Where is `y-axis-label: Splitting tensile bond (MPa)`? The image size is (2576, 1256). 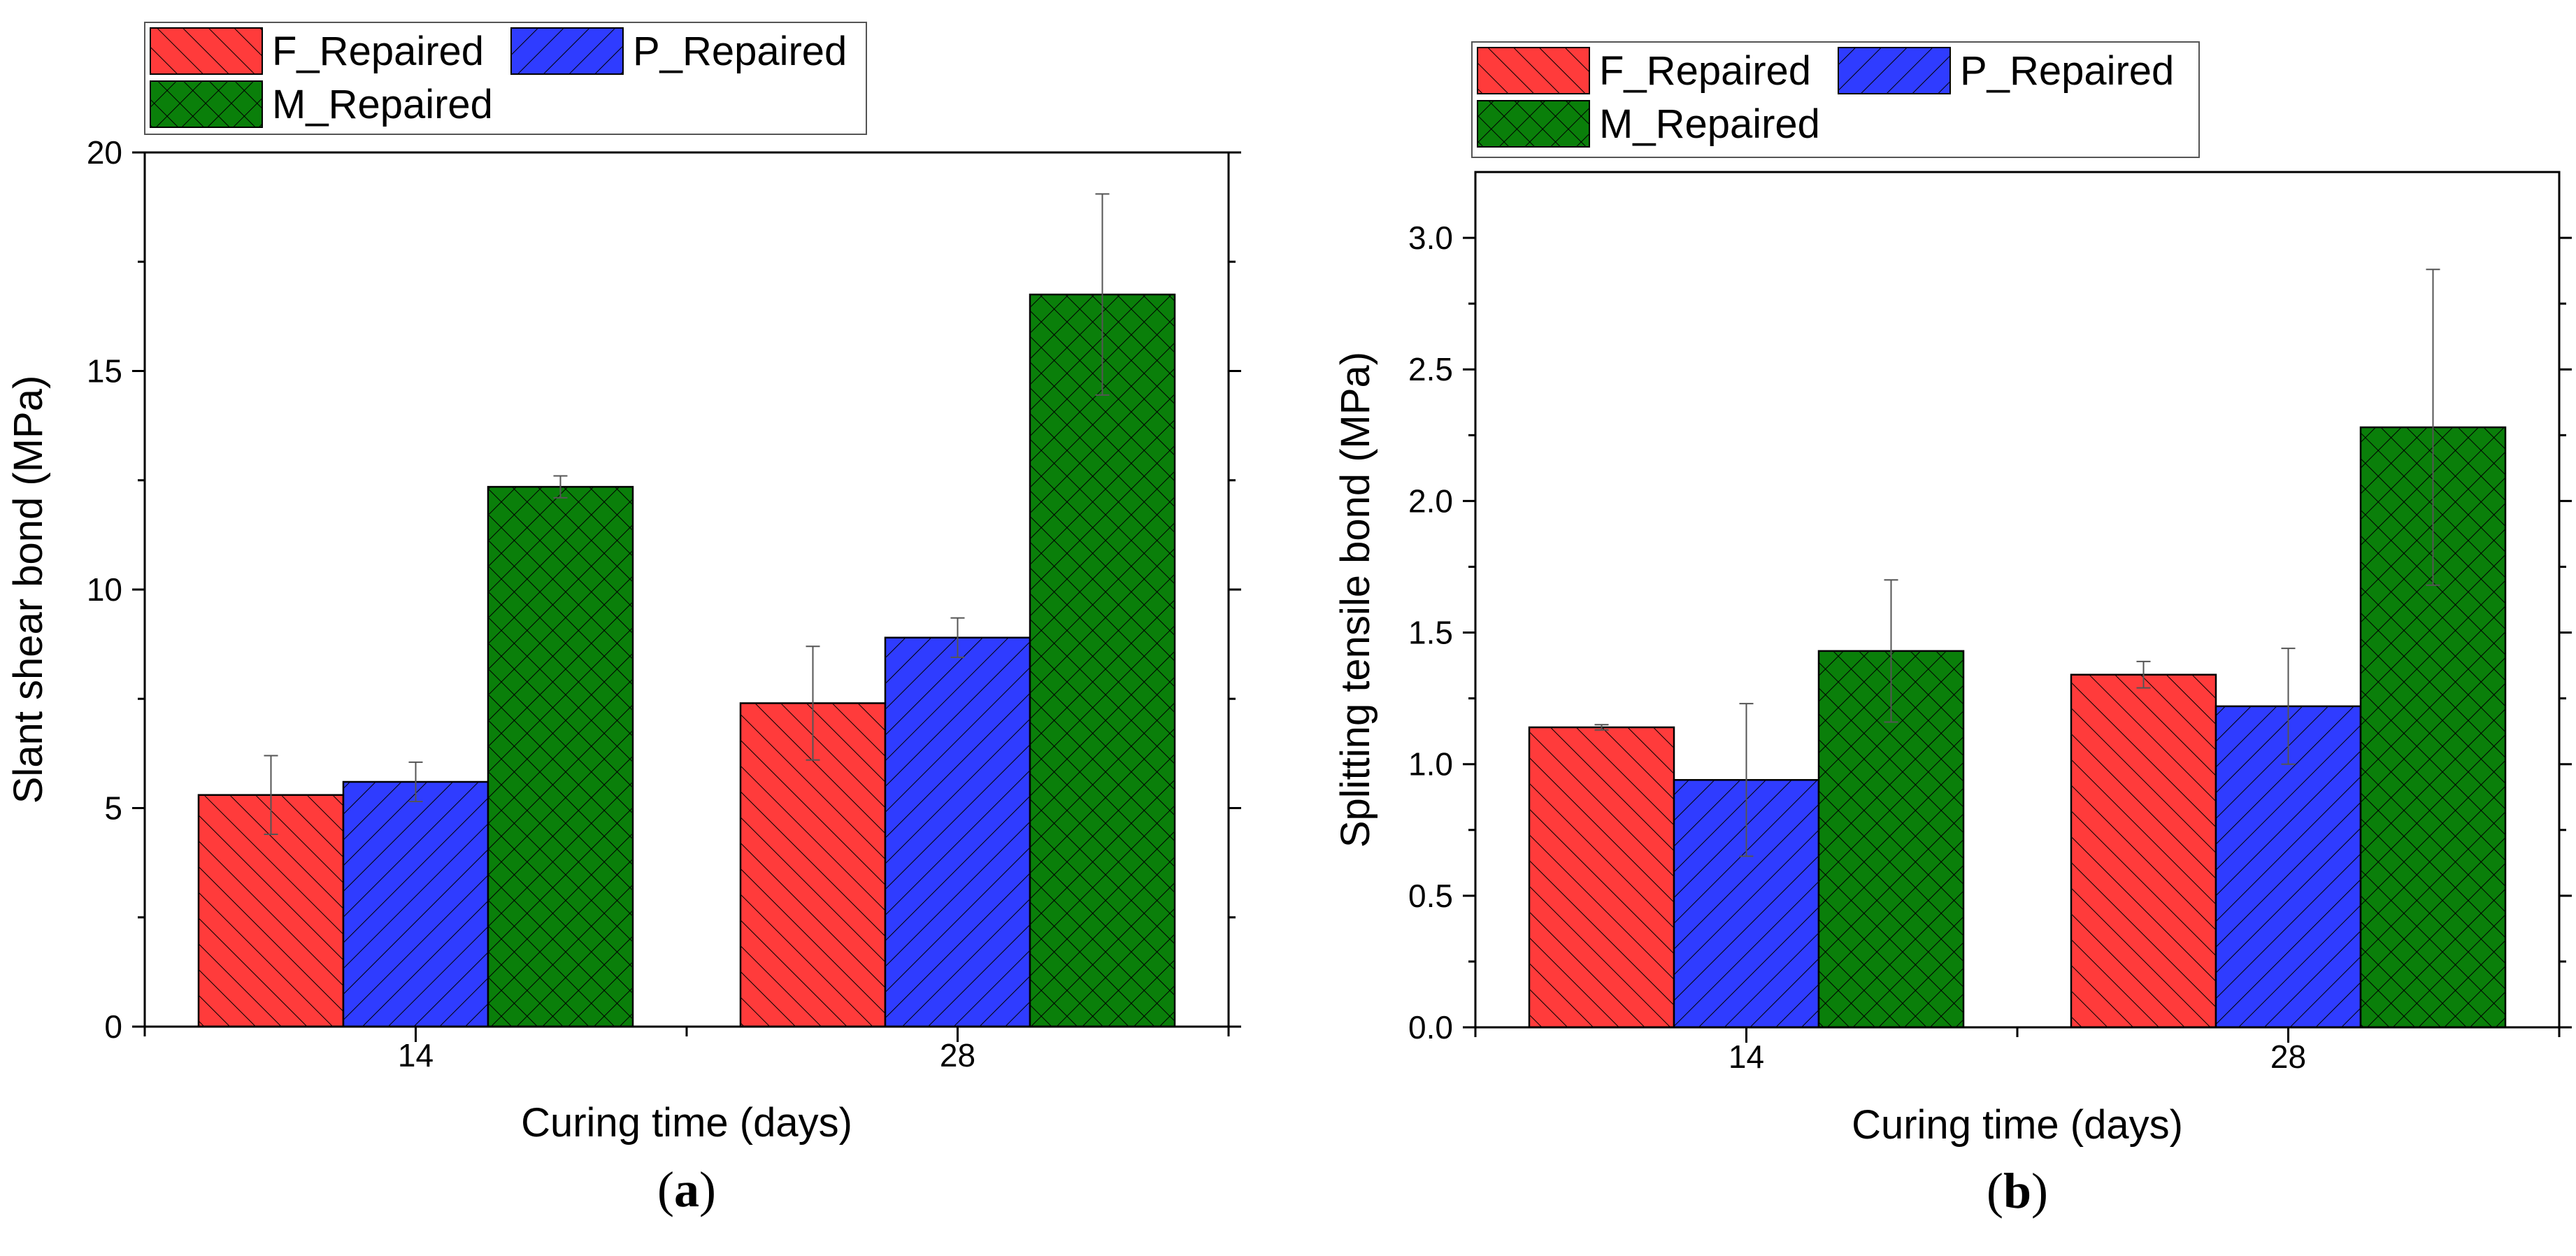
y-axis-label: Splitting tensile bond (MPa) is located at coordinates (1355, 600).